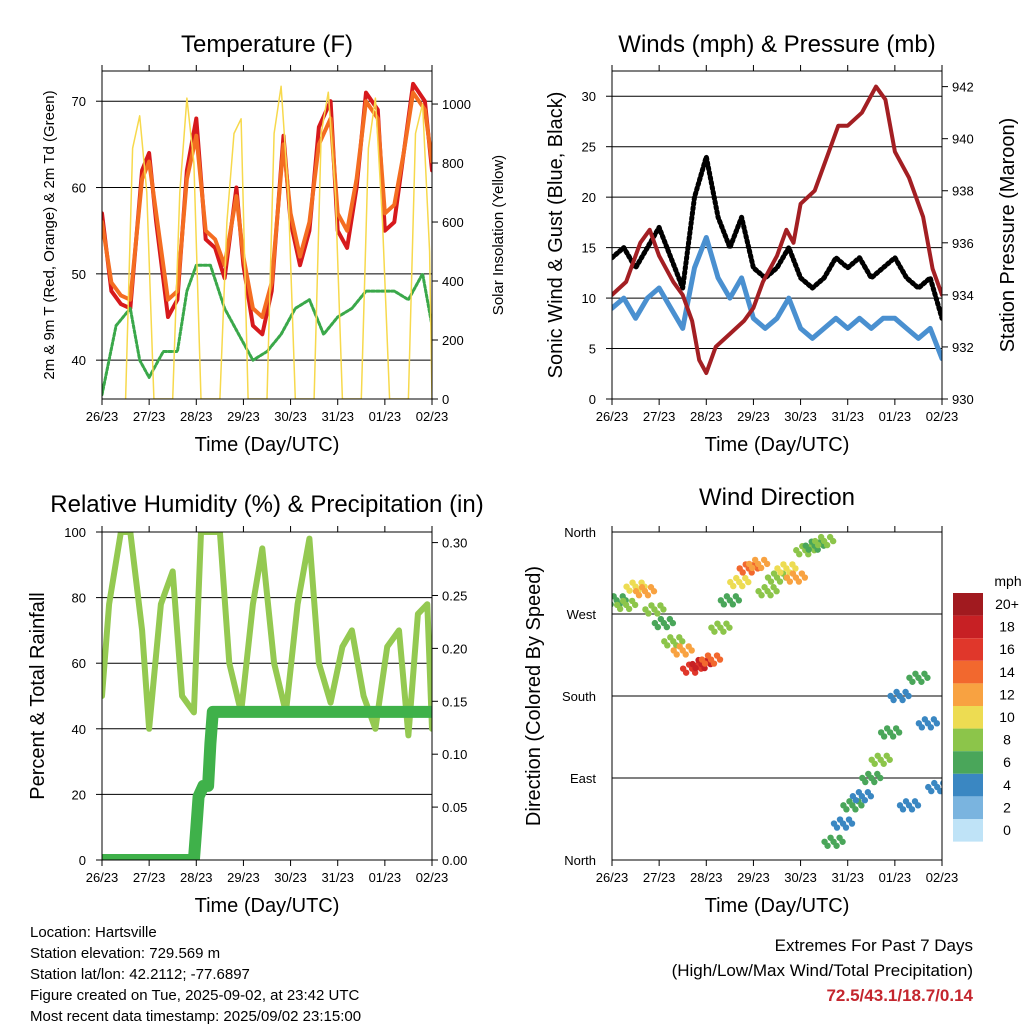  I want to click on elevation-text: Station elevation: 729.569 m, so click(125, 953).